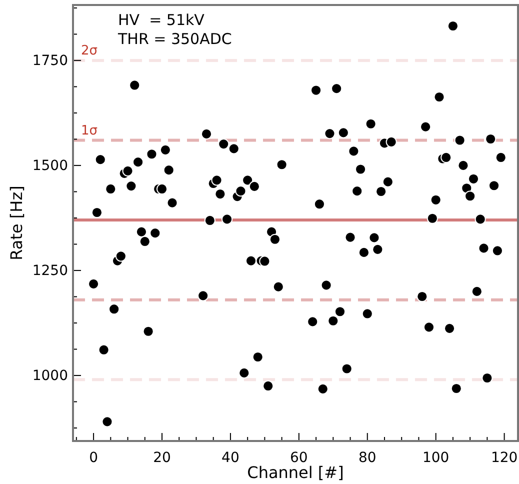  I want to click on x-tick-label: 100, so click(436, 458).